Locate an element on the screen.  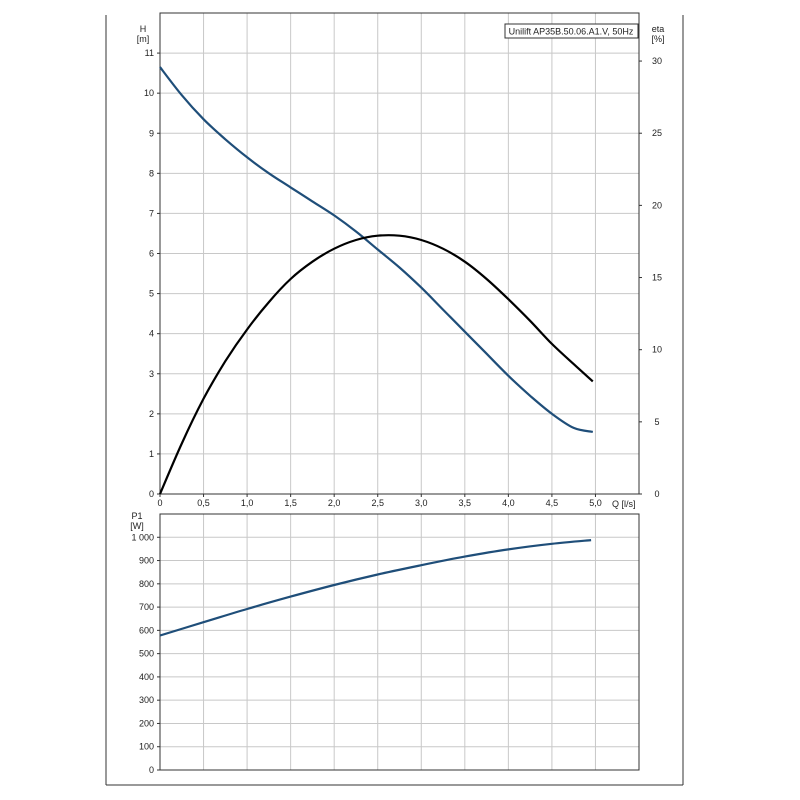
y2-axis-unit: [%] is located at coordinates (657, 39).